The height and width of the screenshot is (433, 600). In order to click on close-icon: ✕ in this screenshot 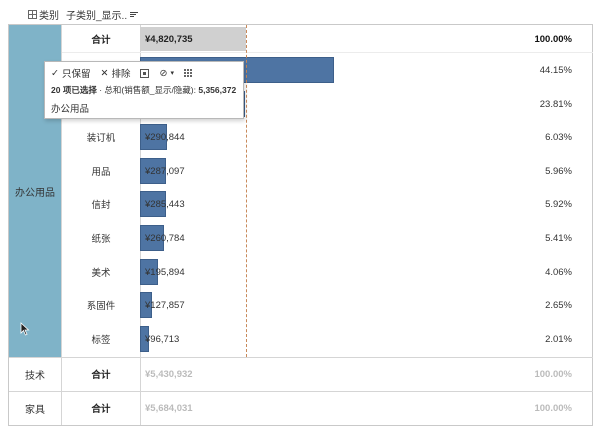, I will do `click(104, 73)`.